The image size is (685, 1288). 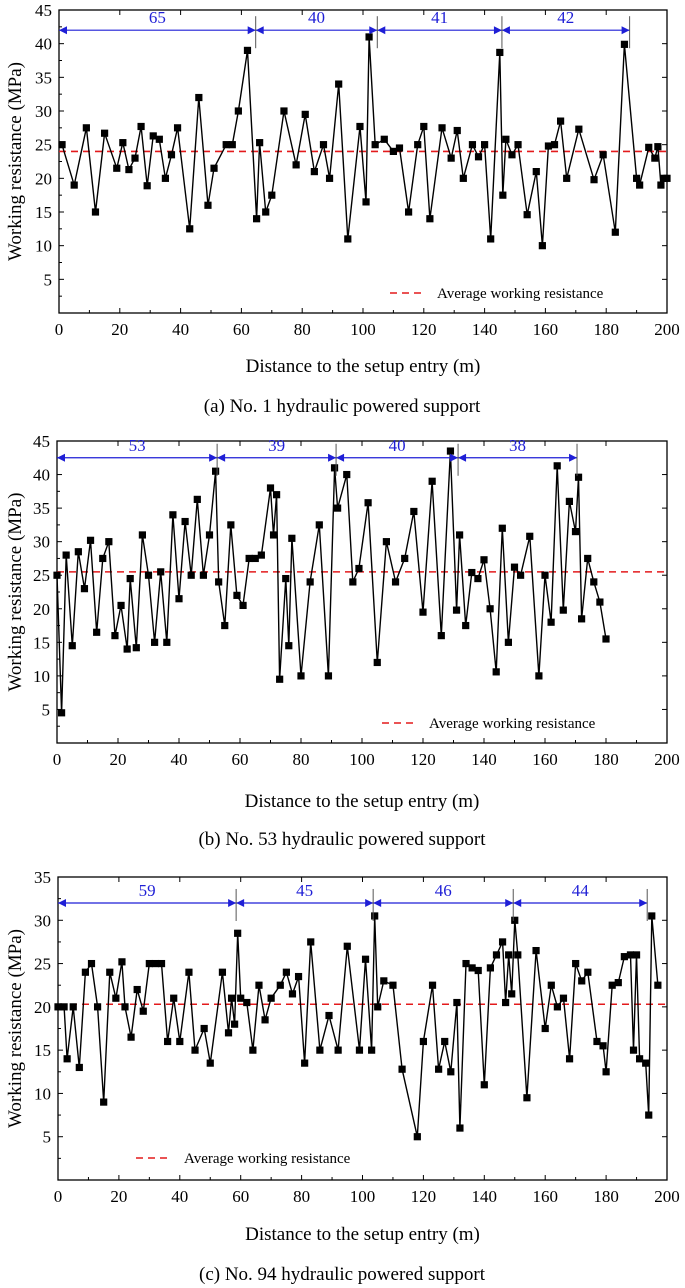 I want to click on x-tick-label: 60, so click(x=241, y=329).